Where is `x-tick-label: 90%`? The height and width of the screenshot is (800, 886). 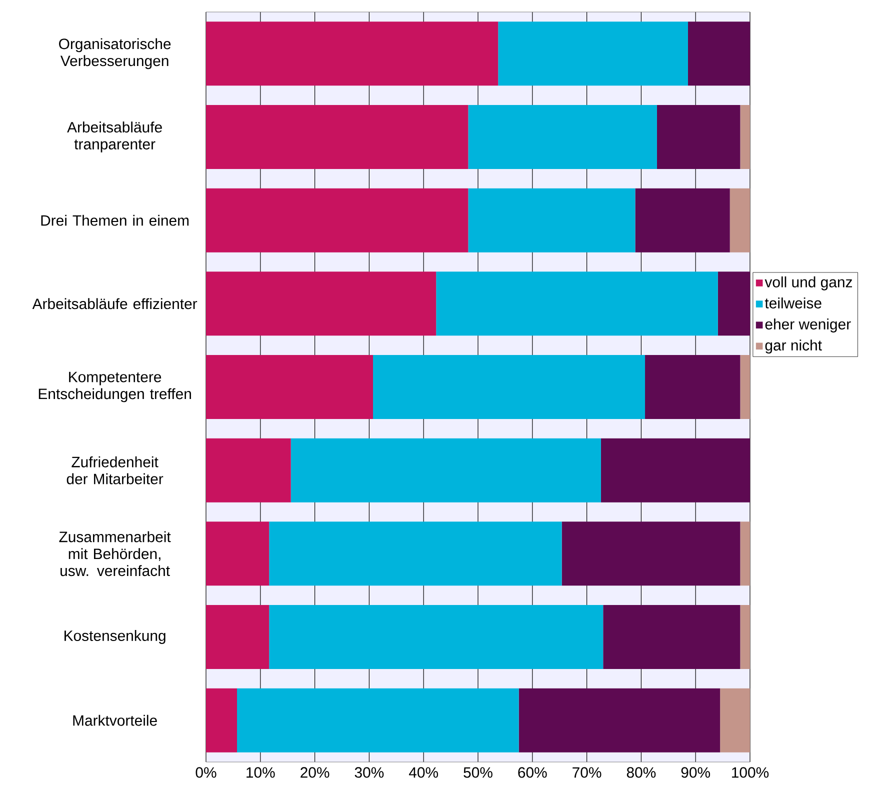 x-tick-label: 90% is located at coordinates (695, 772).